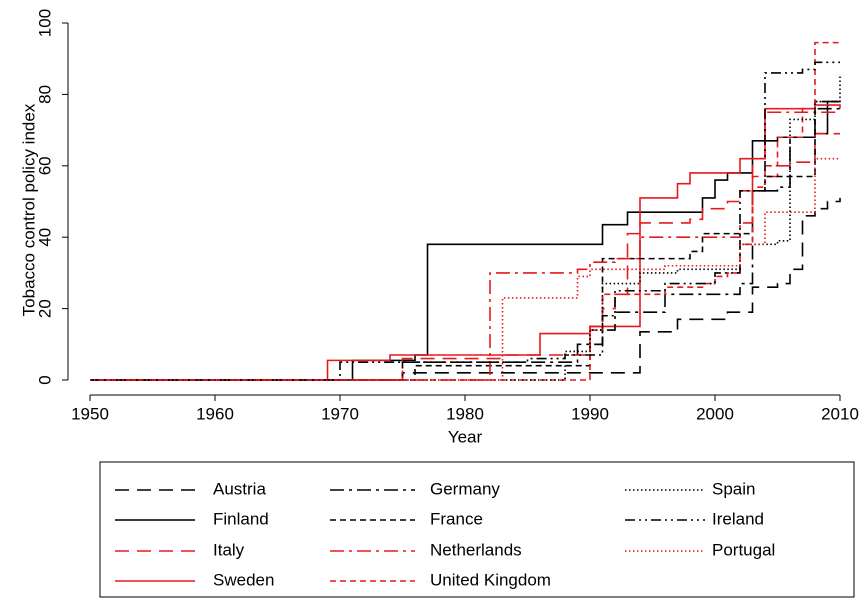 This screenshot has height=600, width=868. Describe the element at coordinates (243, 579) in the screenshot. I see `legend-label: Sweden` at that location.